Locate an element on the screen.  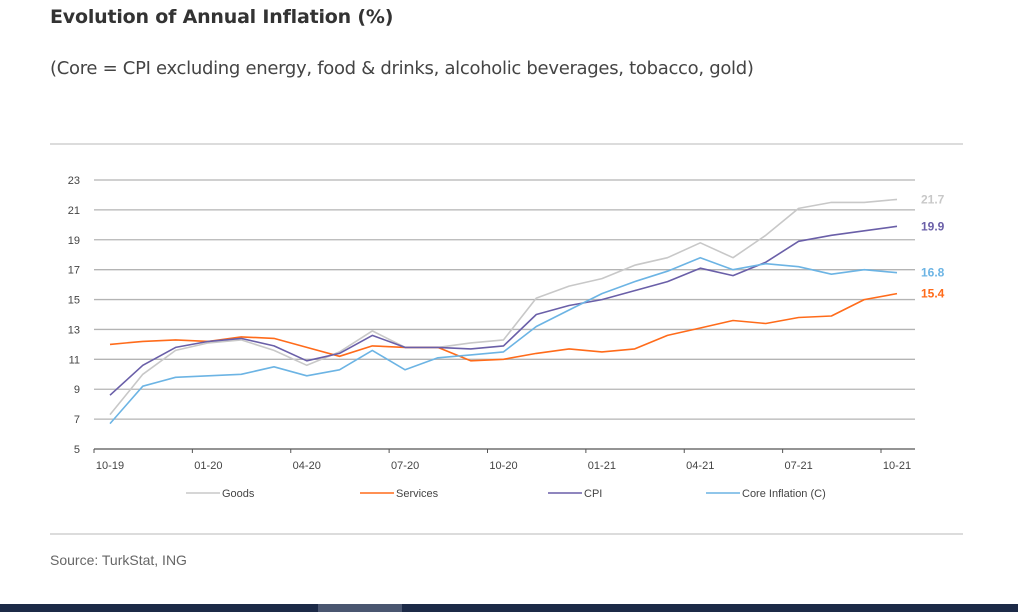
bottom-divider is located at coordinates (506, 534).